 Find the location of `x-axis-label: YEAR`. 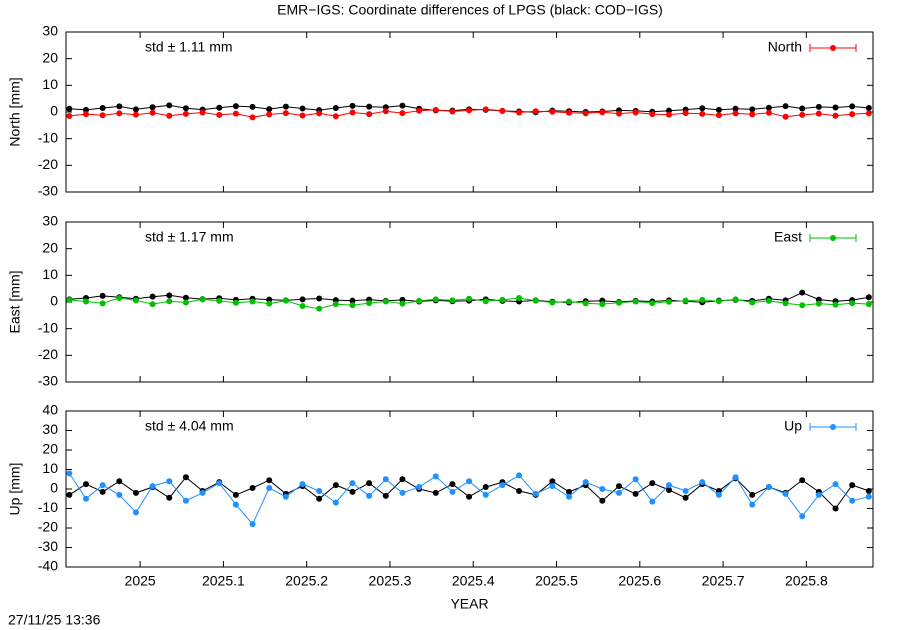

x-axis-label: YEAR is located at coordinates (469, 604).